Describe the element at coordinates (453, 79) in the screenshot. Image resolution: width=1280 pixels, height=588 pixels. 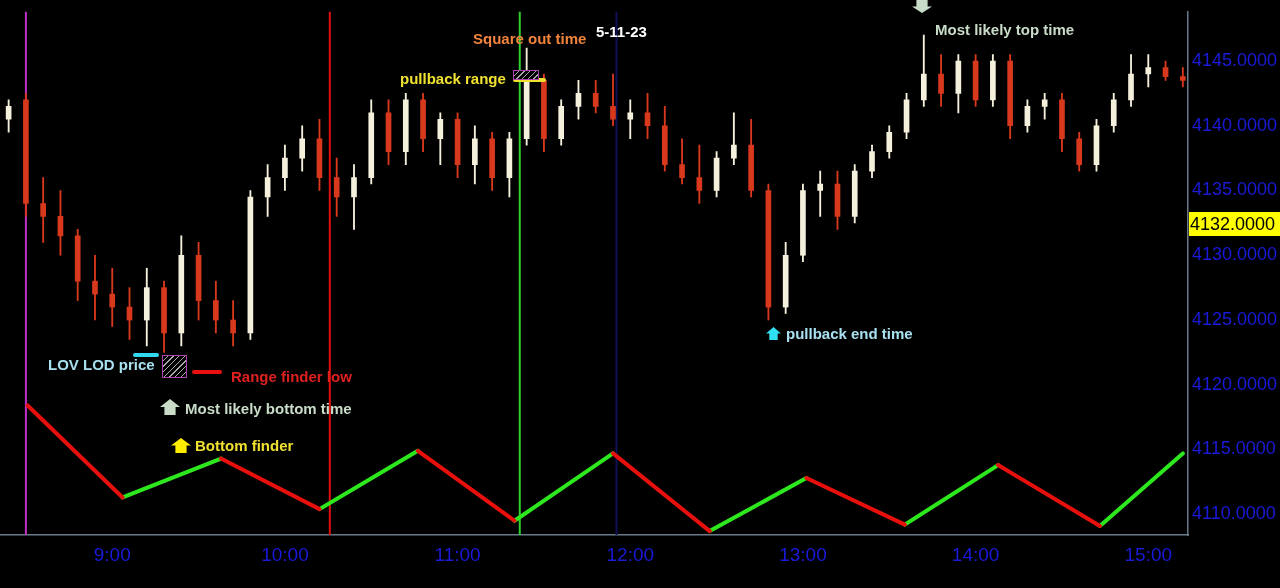
I see `annotation: pullback range` at that location.